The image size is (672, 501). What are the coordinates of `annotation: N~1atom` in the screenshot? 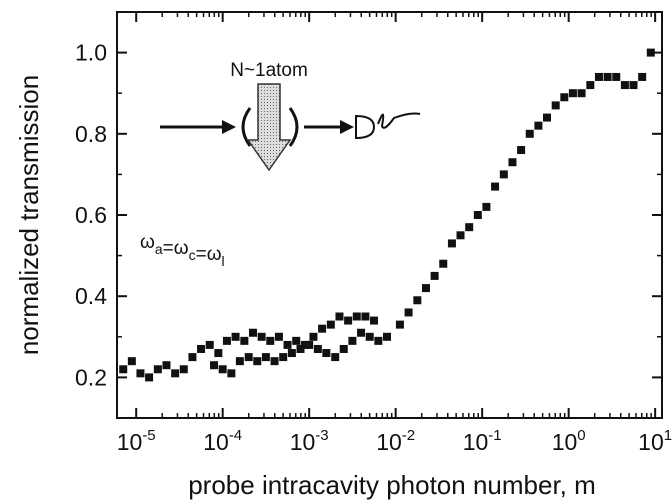 It's located at (269, 70).